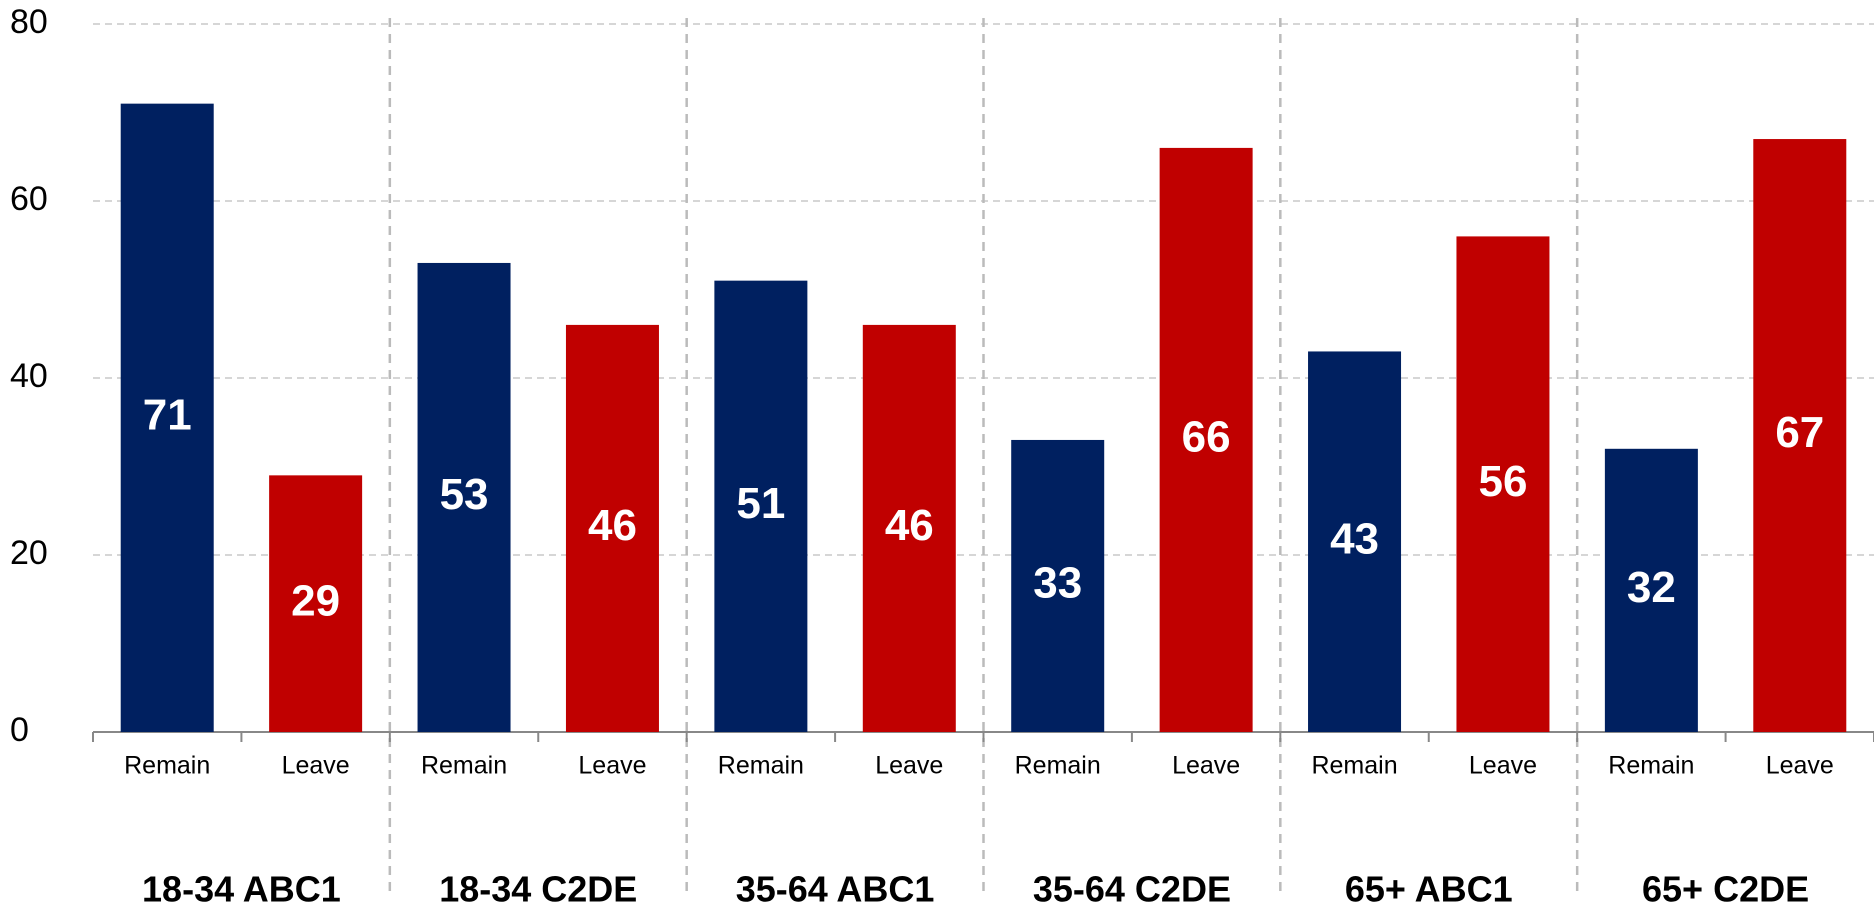  Describe the element at coordinates (1354, 538) in the screenshot. I see `value-label: 43` at that location.